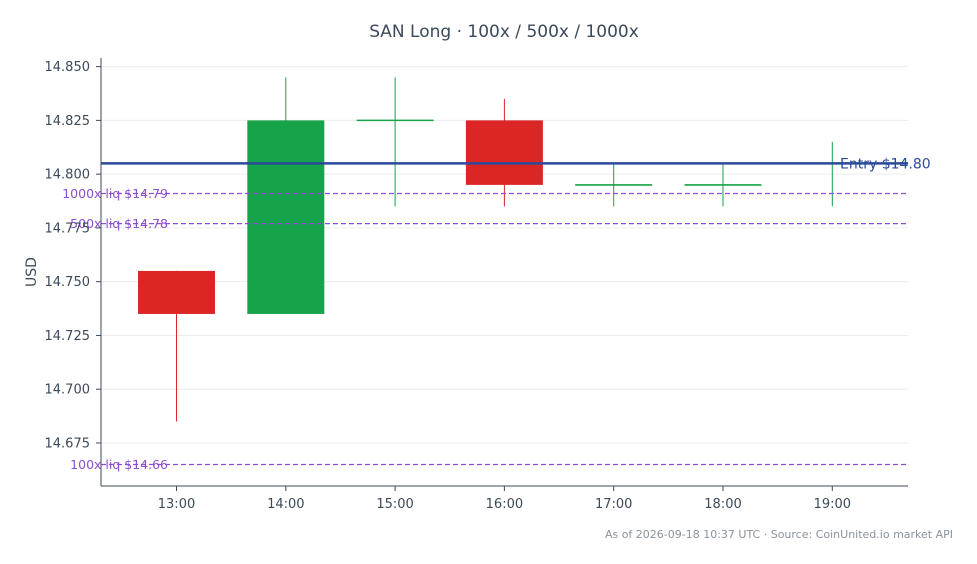 The height and width of the screenshot is (564, 977). Describe the element at coordinates (32, 272) in the screenshot. I see `y-axis-label: USD` at that location.